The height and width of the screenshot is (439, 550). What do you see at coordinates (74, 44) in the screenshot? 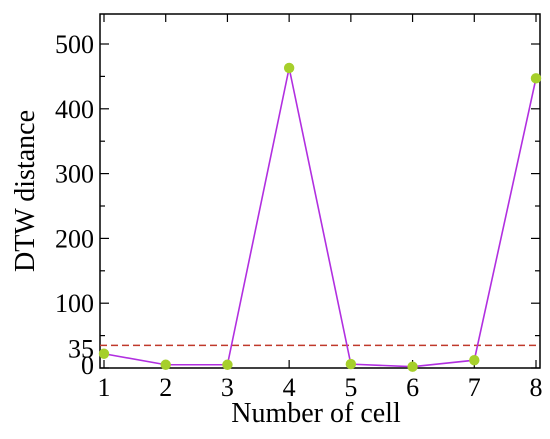
I see `y-tick-label: 500` at bounding box center [74, 44].